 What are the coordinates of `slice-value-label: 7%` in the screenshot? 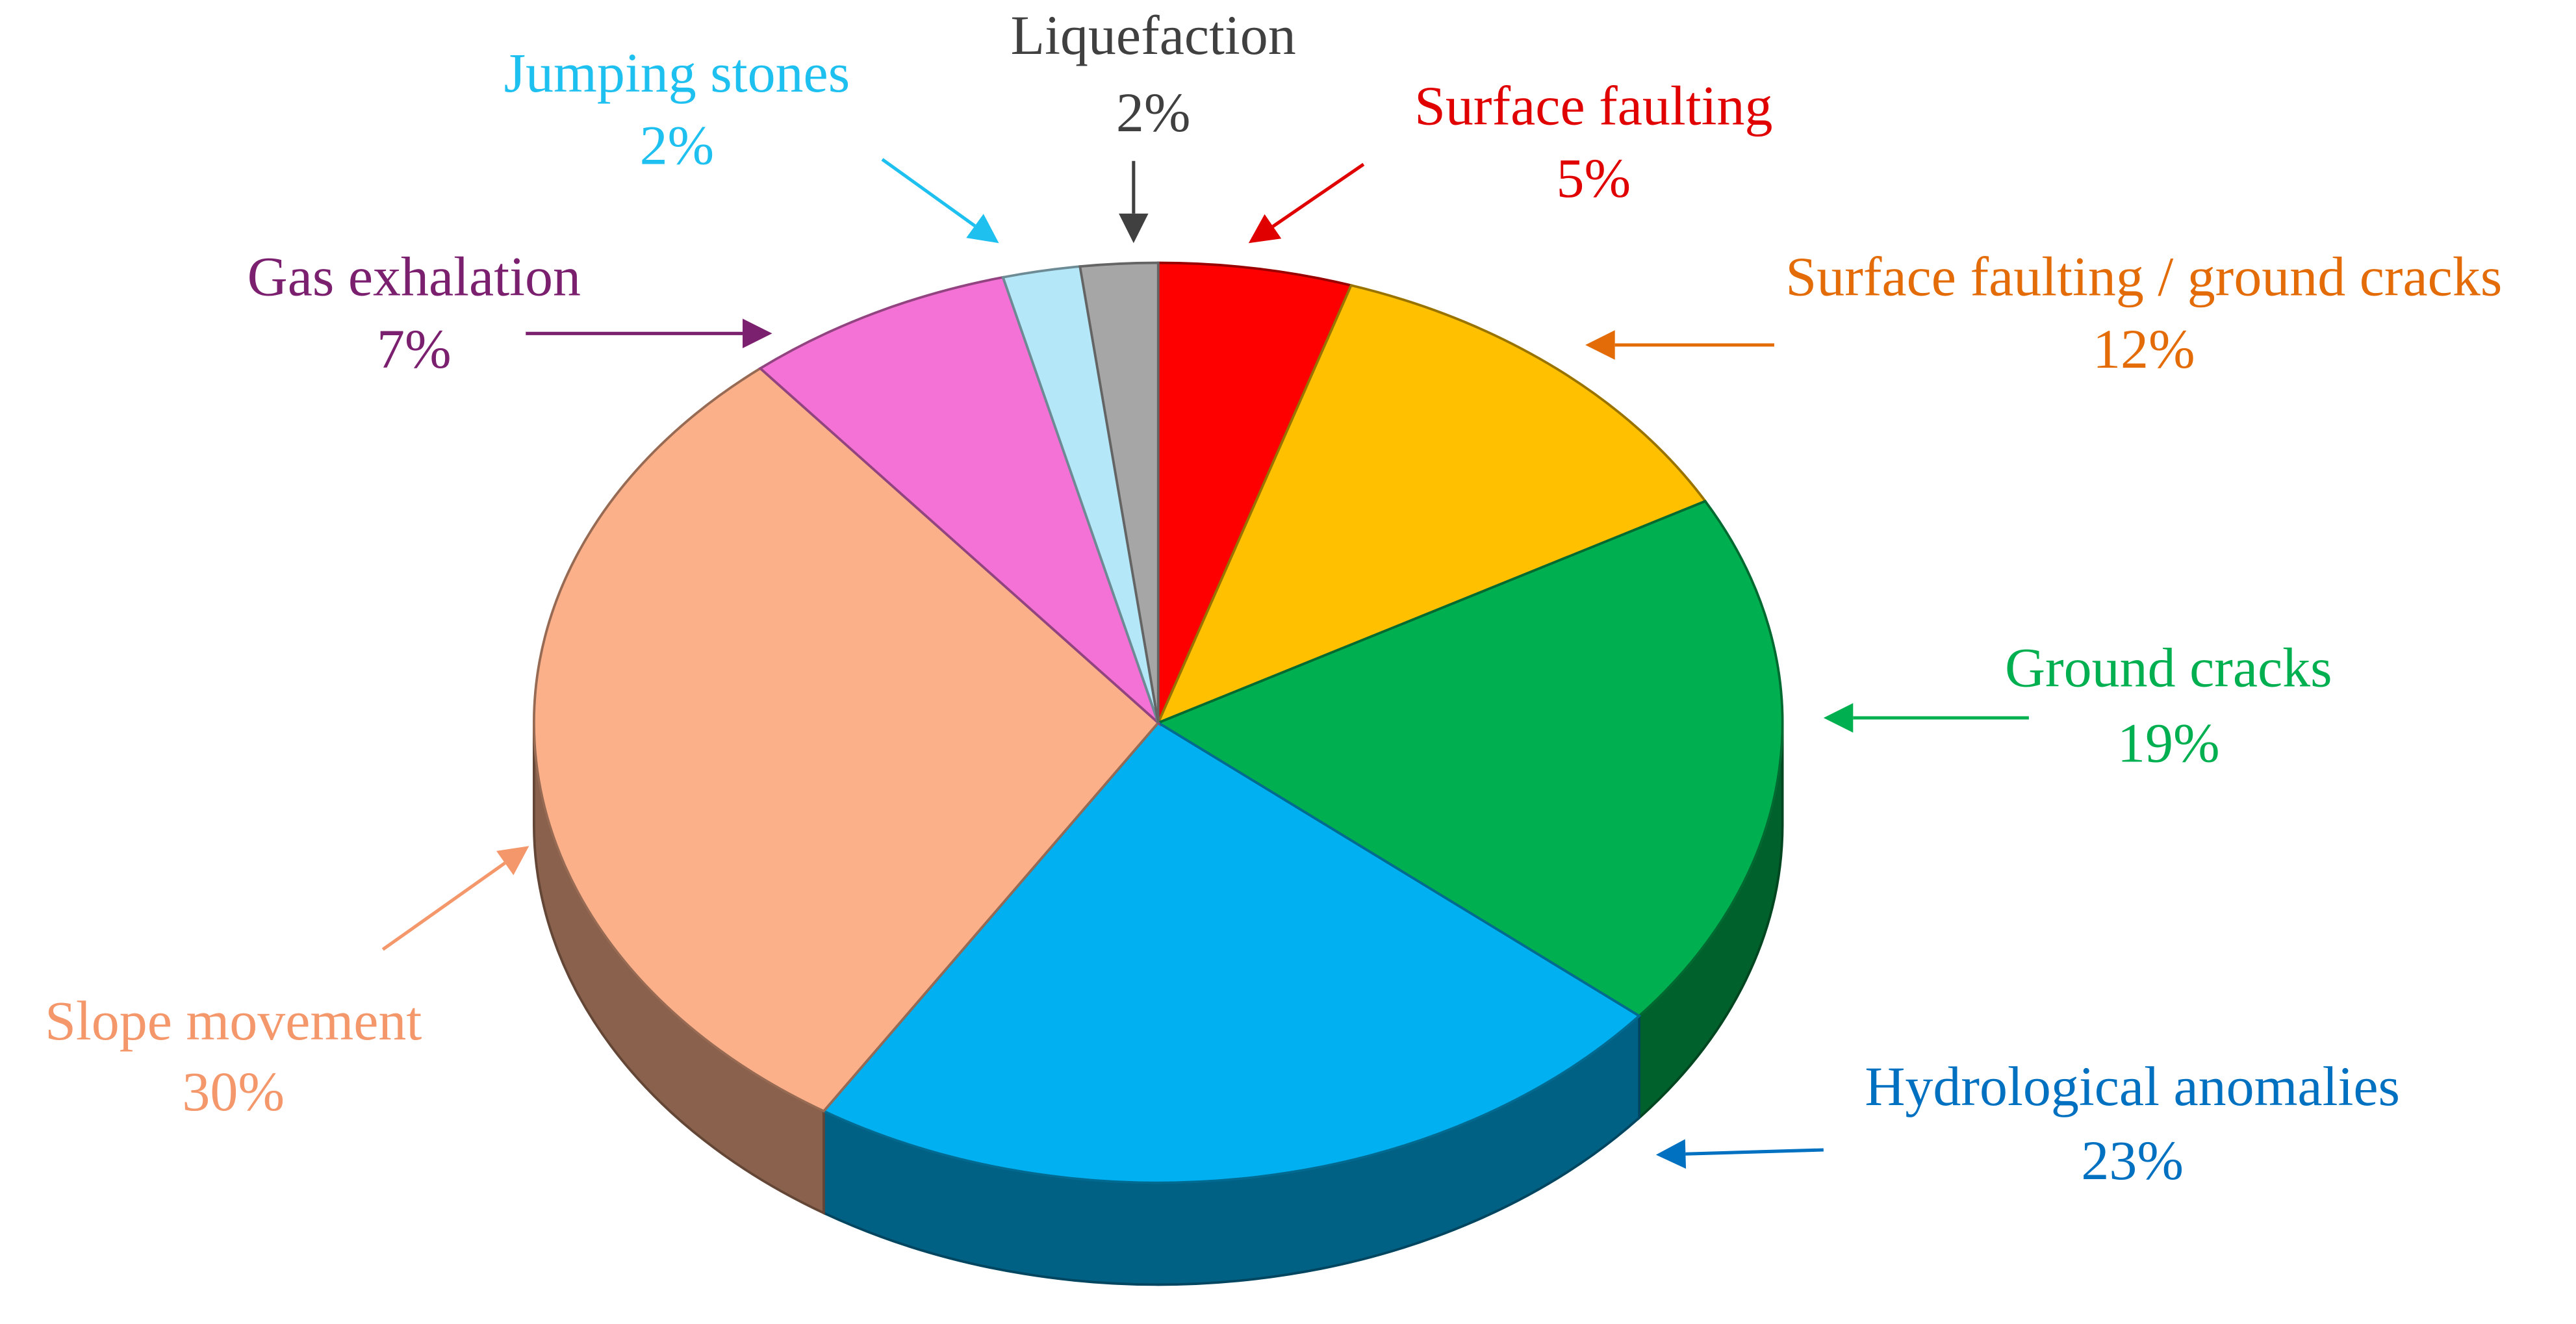 It's located at (414, 349).